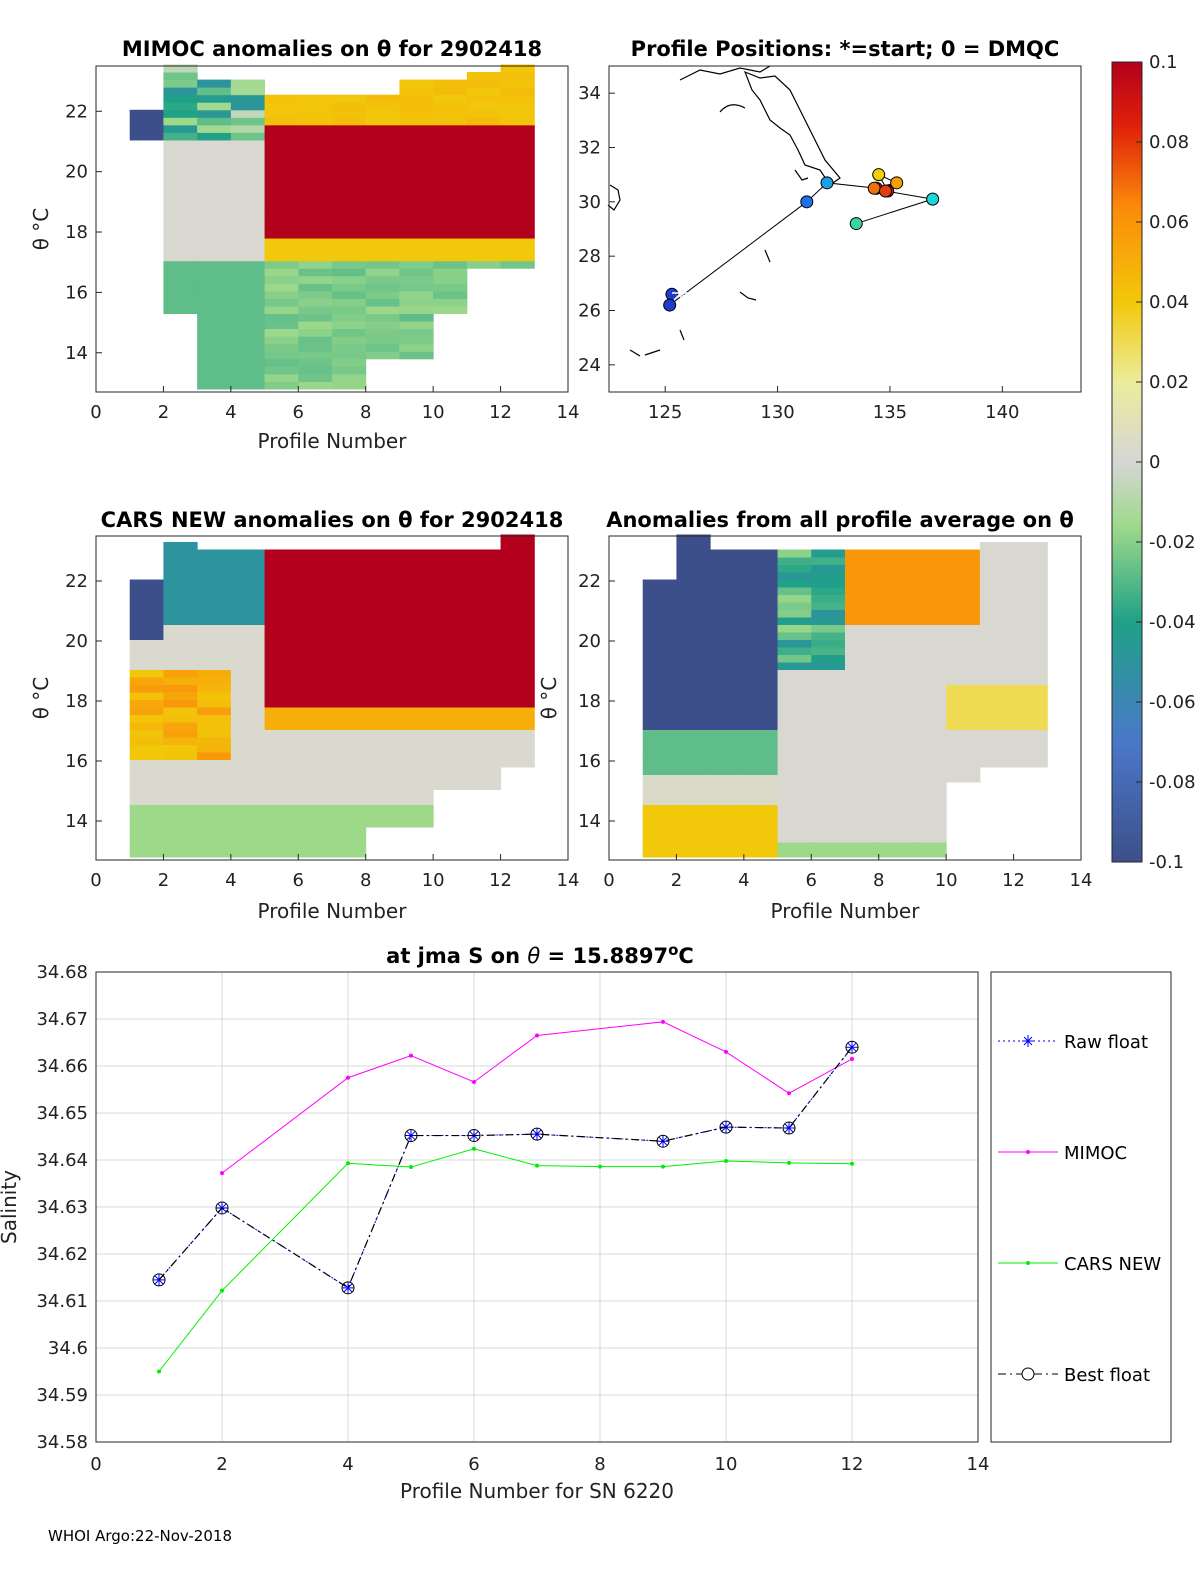 This screenshot has height=1575, width=1200. I want to click on cars-heatmap, so click(332, 696).